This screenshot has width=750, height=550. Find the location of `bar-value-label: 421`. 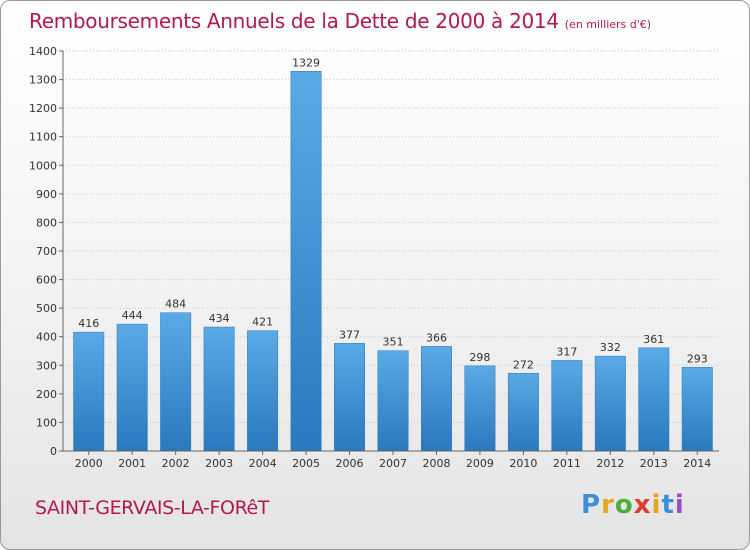

bar-value-label: 421 is located at coordinates (262, 322).